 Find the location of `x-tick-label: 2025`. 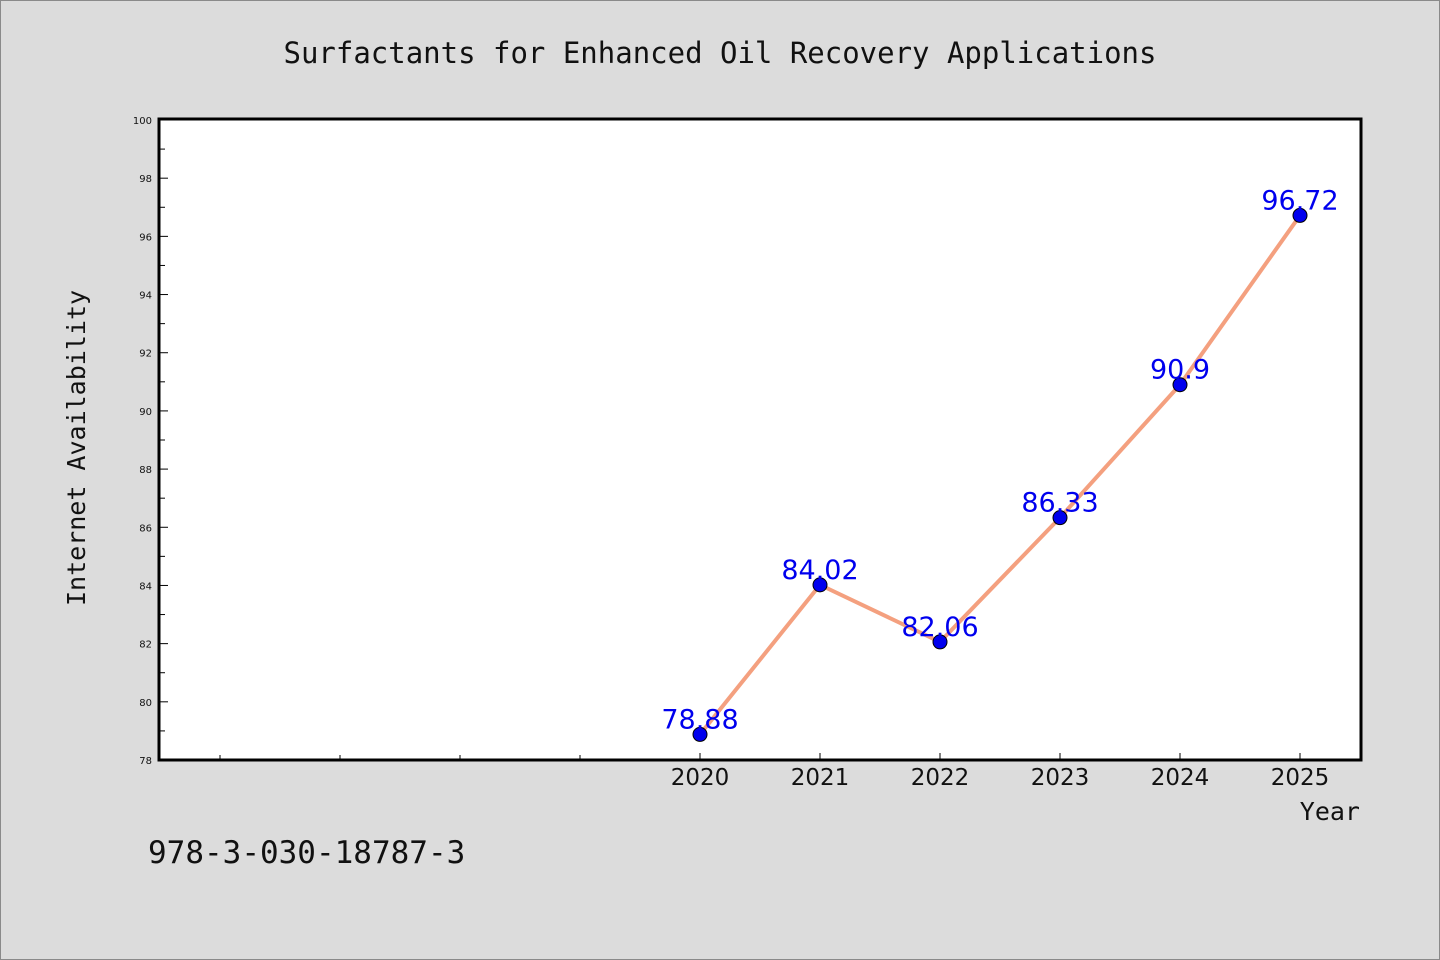

x-tick-label: 2025 is located at coordinates (1300, 778).